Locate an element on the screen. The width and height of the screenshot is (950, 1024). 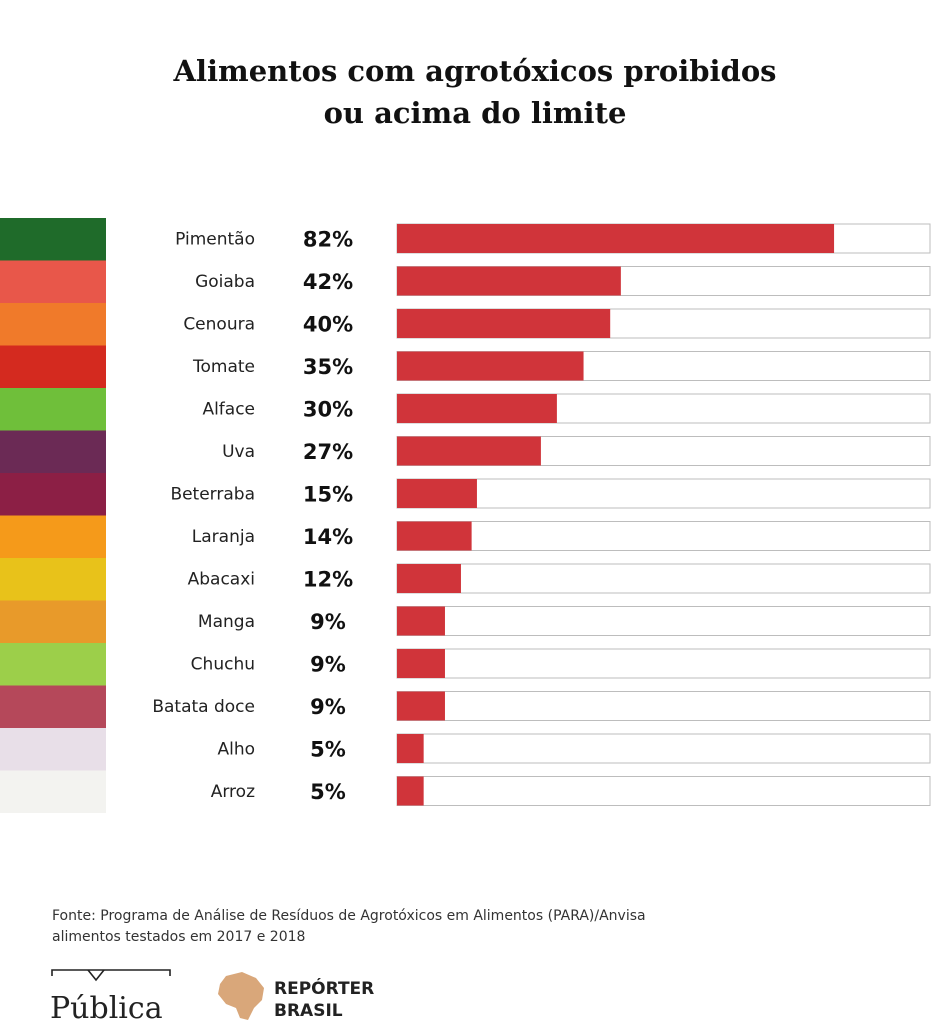
value-label: 27% is located at coordinates (328, 452).